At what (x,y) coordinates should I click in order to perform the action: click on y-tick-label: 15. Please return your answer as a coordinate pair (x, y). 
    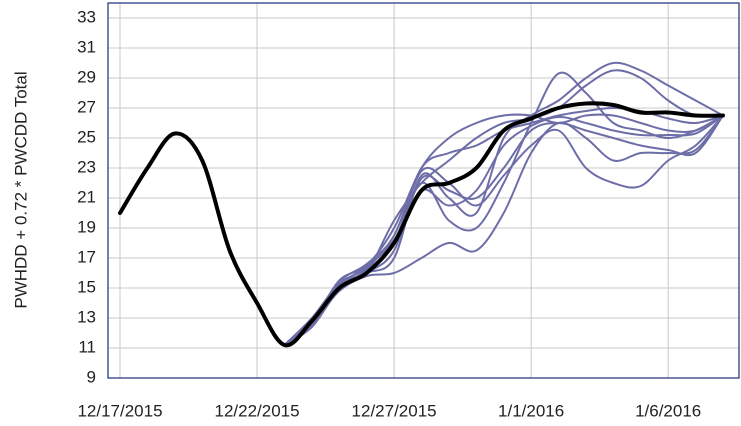
    Looking at the image, I should click on (86, 286).